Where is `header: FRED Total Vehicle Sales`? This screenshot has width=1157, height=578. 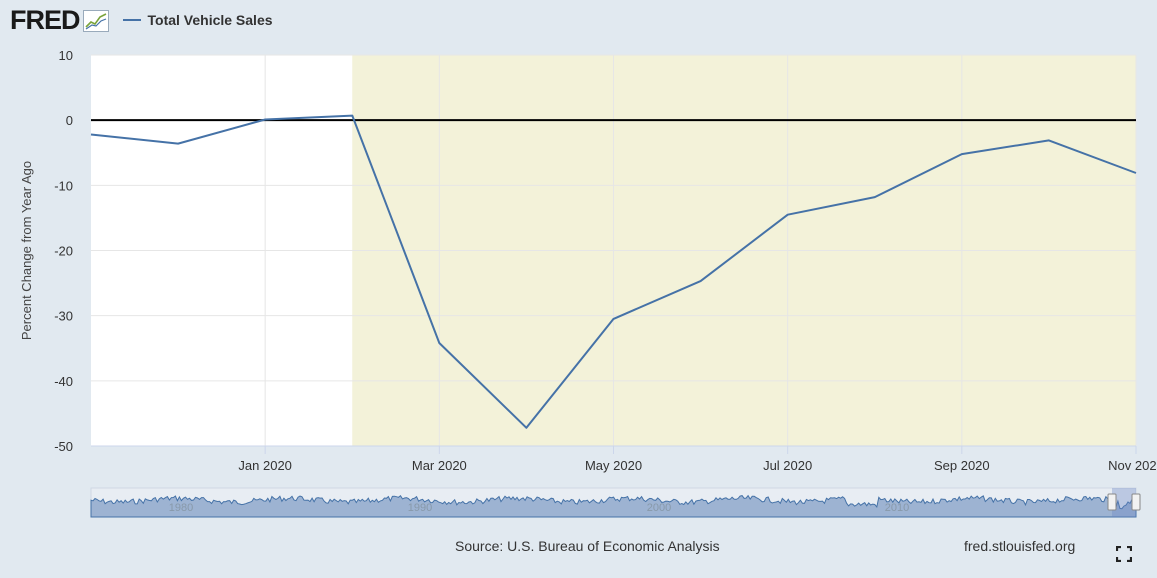
header: FRED Total Vehicle Sales is located at coordinates (141, 20).